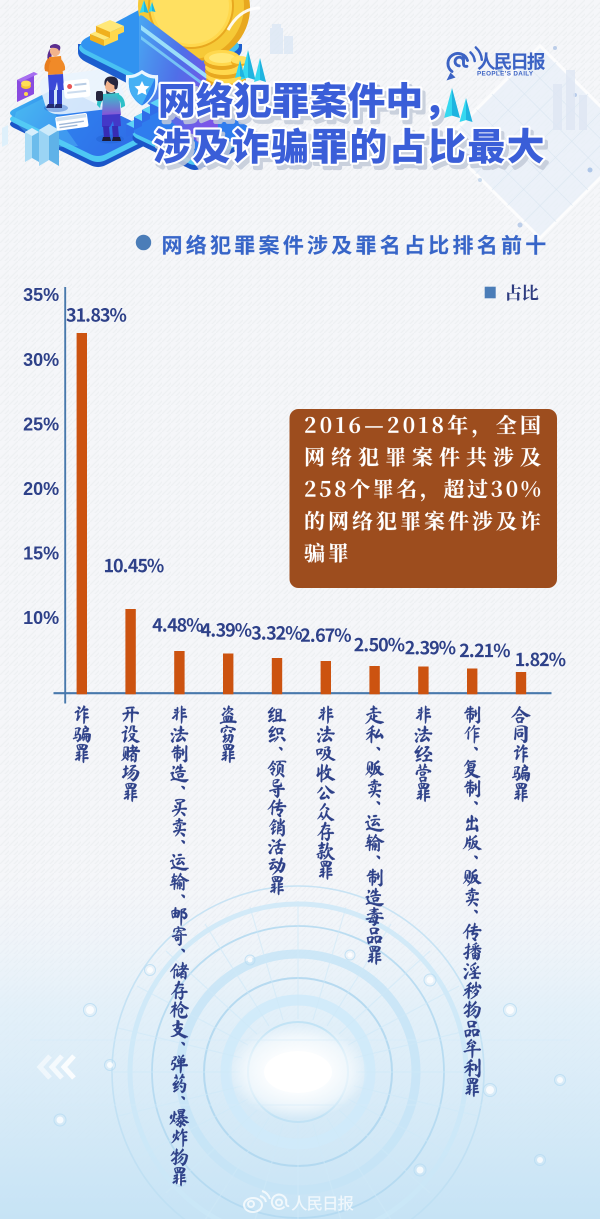 This screenshot has width=600, height=1219. Describe the element at coordinates (41, 360) in the screenshot. I see `svg-text: 30%` at that location.